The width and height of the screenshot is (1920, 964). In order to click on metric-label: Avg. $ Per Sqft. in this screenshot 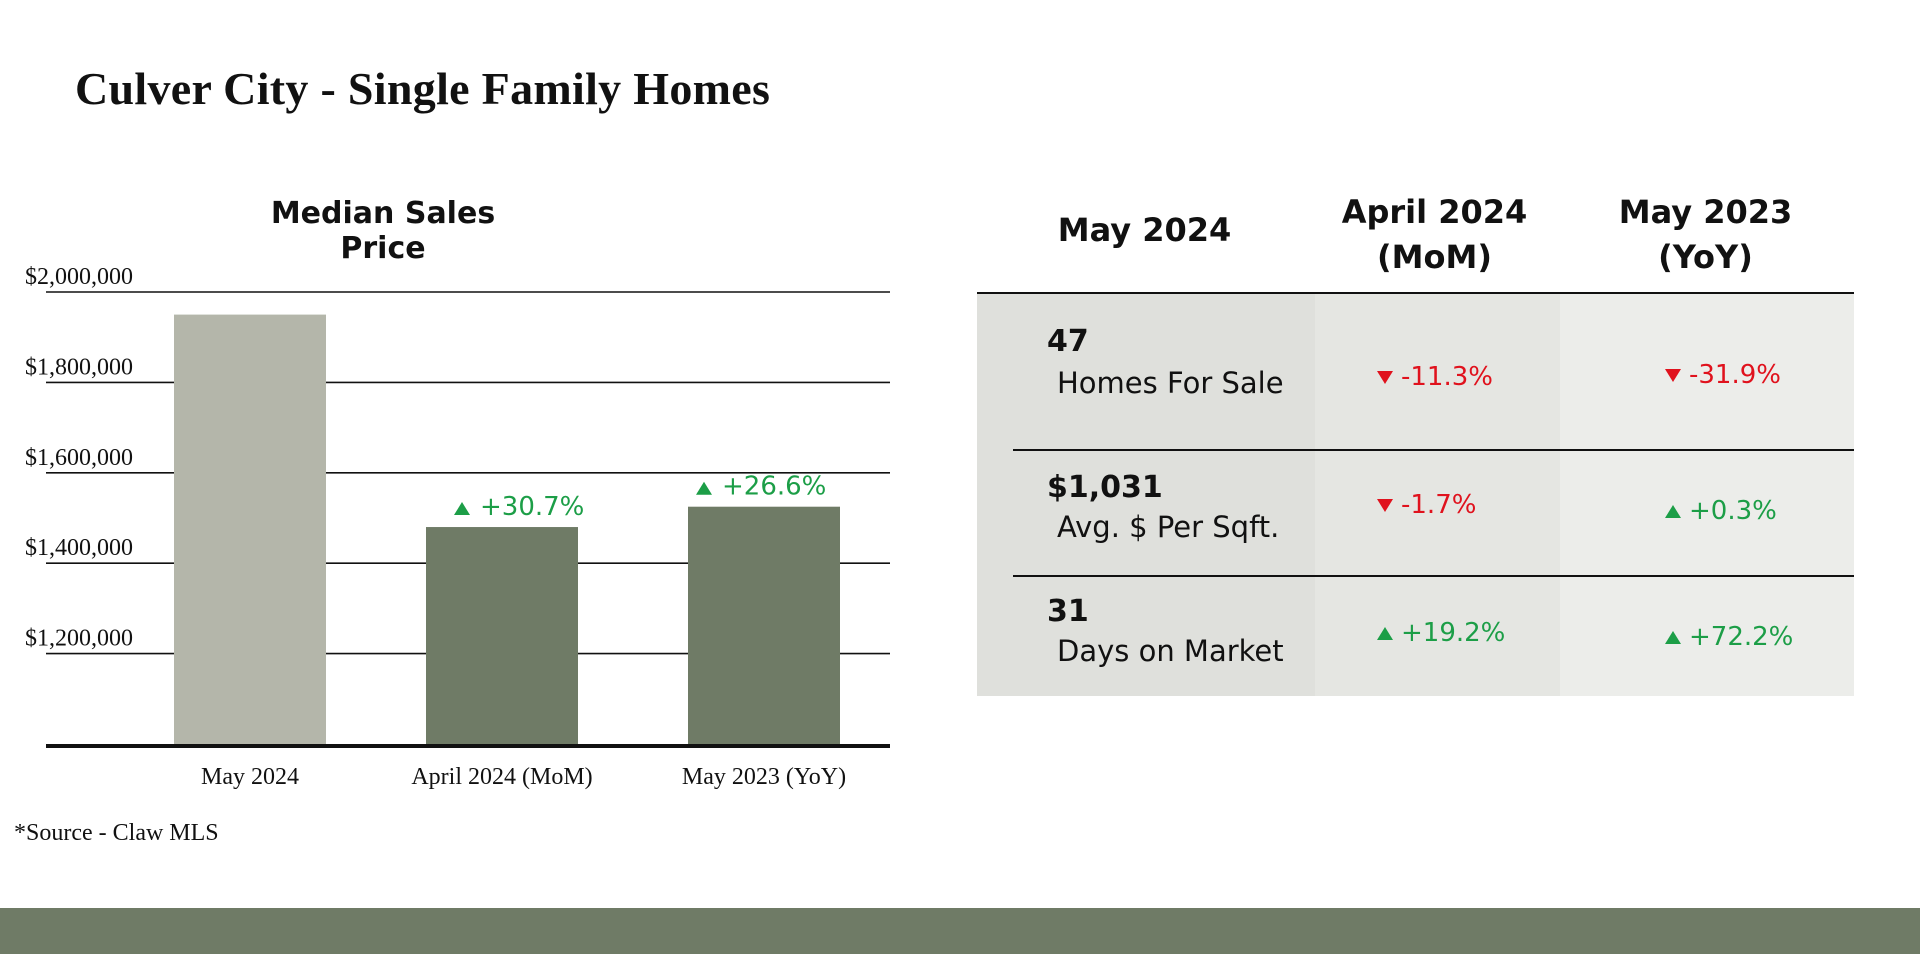, I will do `click(1168, 527)`.